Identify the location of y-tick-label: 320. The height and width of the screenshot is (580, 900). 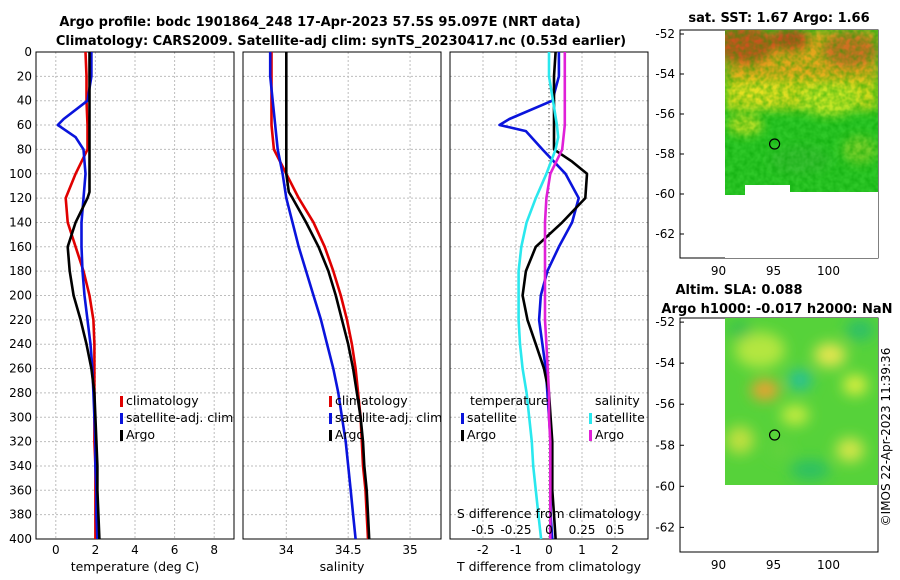
(20, 442).